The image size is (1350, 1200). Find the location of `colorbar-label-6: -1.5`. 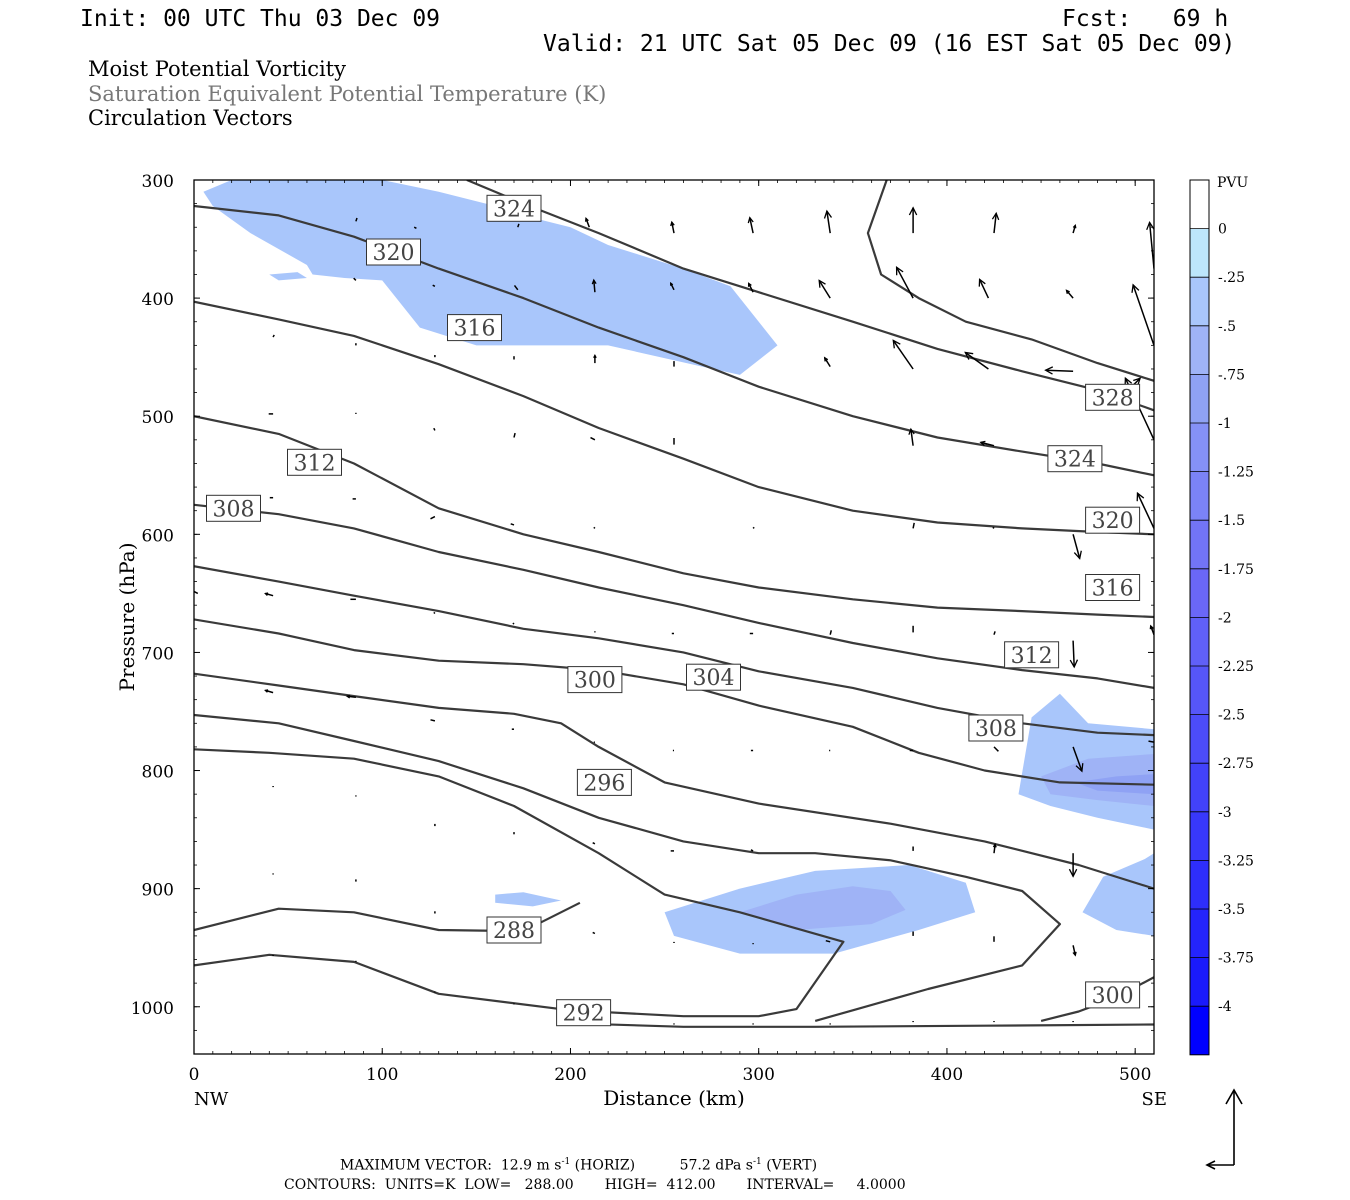

colorbar-label-6: -1.5 is located at coordinates (1231, 521).